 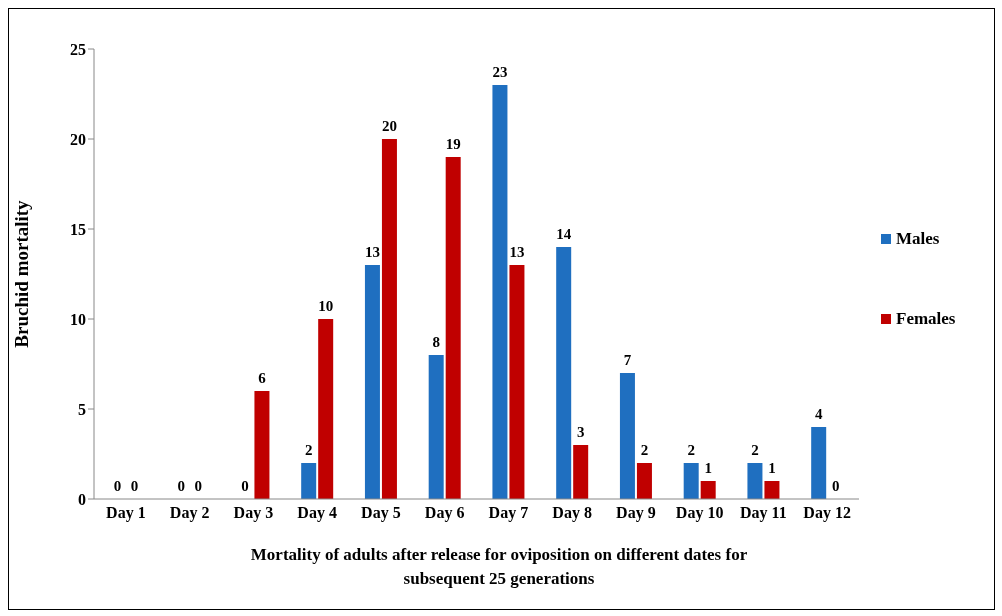 I want to click on x-tick-label: Day 9, so click(x=636, y=513).